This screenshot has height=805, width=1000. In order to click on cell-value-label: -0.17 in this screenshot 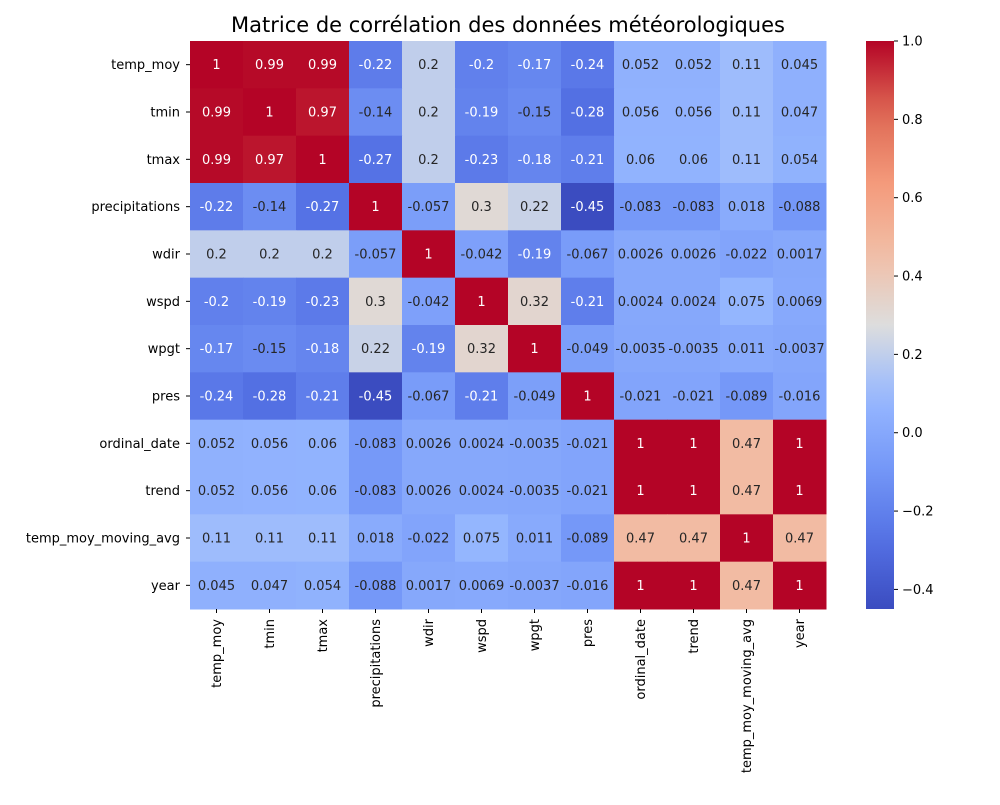, I will do `click(217, 349)`.